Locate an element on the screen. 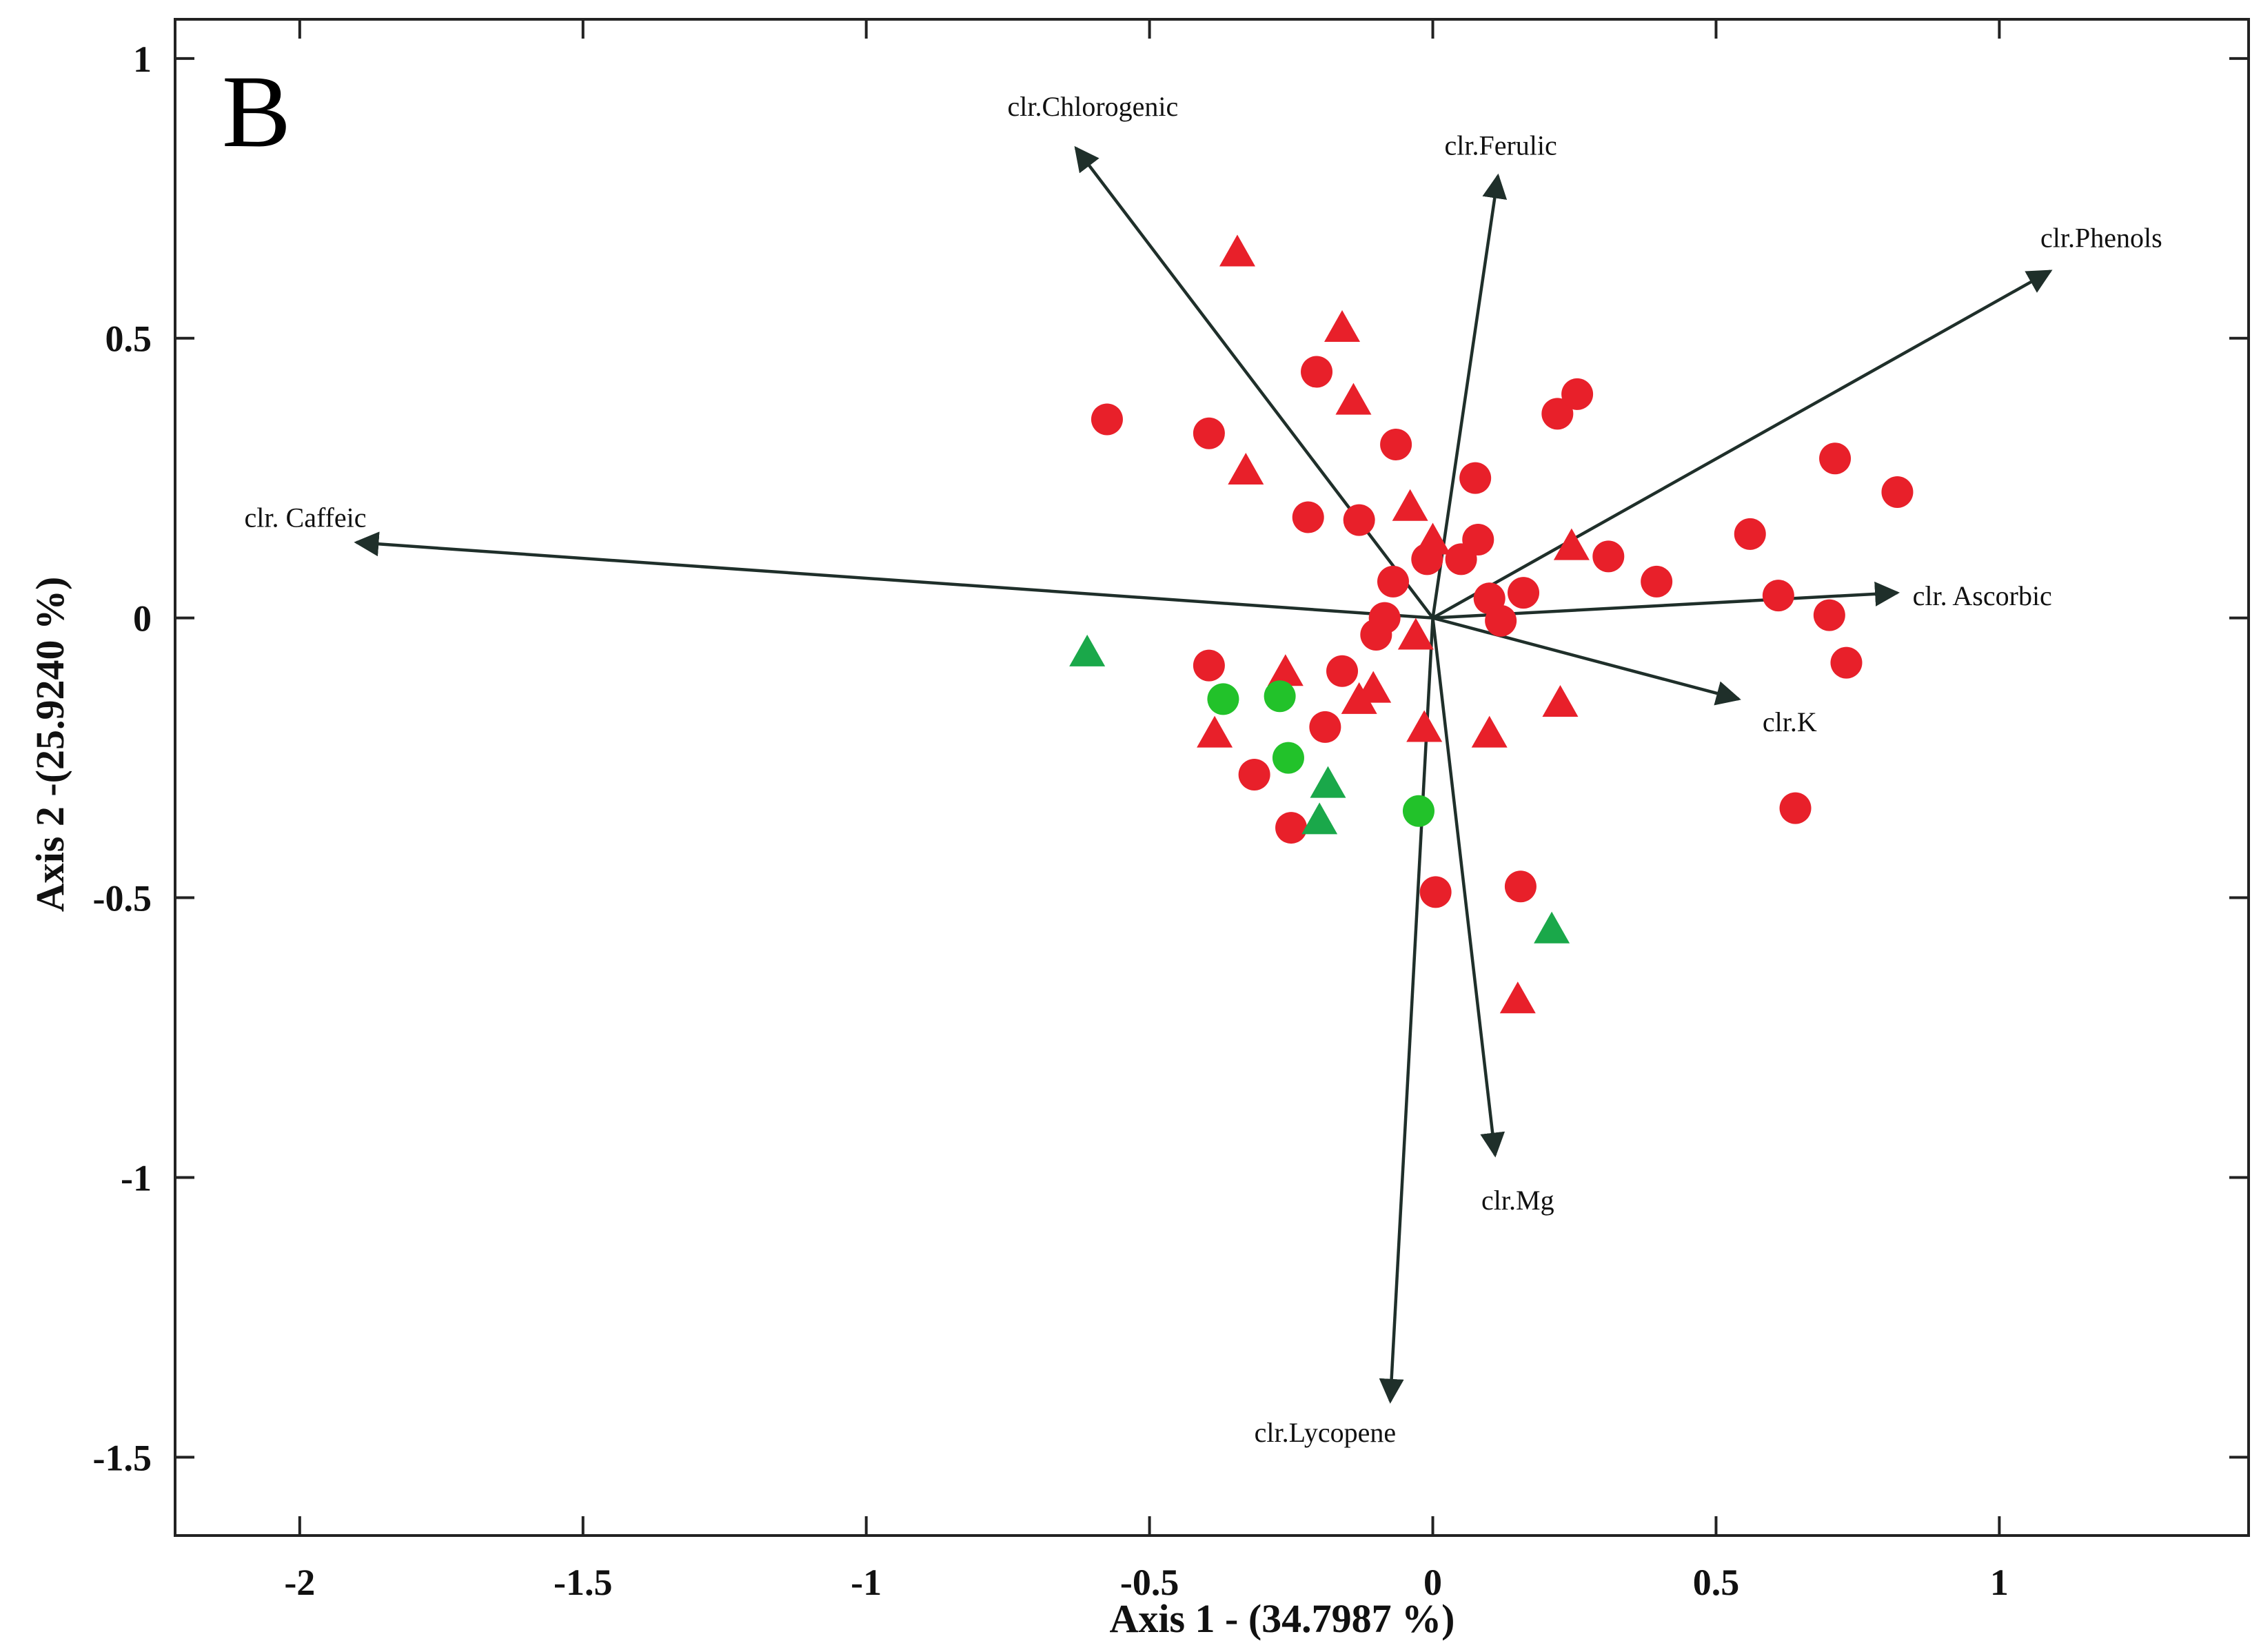 This screenshot has height=1652, width=2261. vector-label: clr.K is located at coordinates (1790, 722).